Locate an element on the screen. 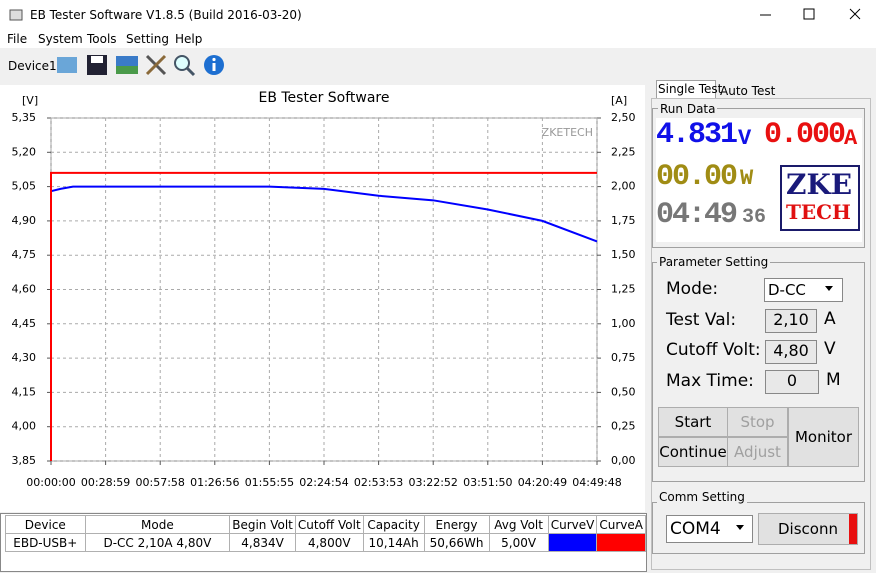 This screenshot has height=573, width=876. x-tick-label: 04:49:48 is located at coordinates (596, 482).